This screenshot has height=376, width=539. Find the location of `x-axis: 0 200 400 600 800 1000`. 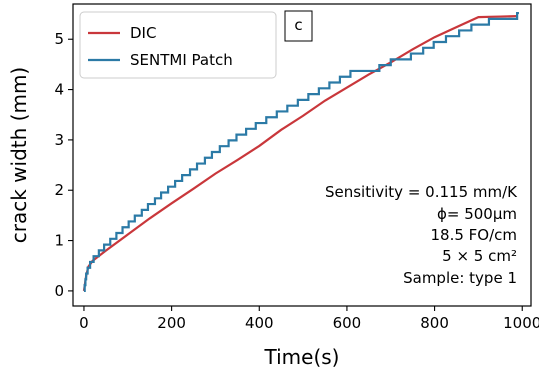

x-axis: 0 200 400 600 800 1000 is located at coordinates (309, 319).